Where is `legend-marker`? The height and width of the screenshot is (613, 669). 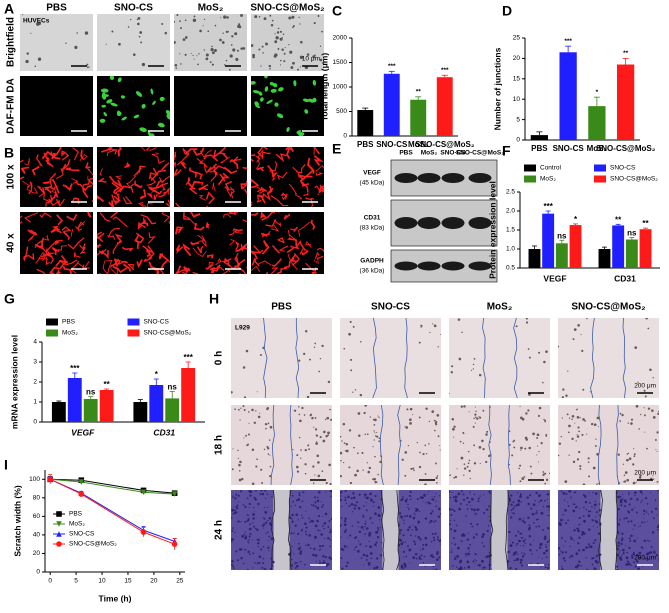 legend-marker is located at coordinates (59, 514).